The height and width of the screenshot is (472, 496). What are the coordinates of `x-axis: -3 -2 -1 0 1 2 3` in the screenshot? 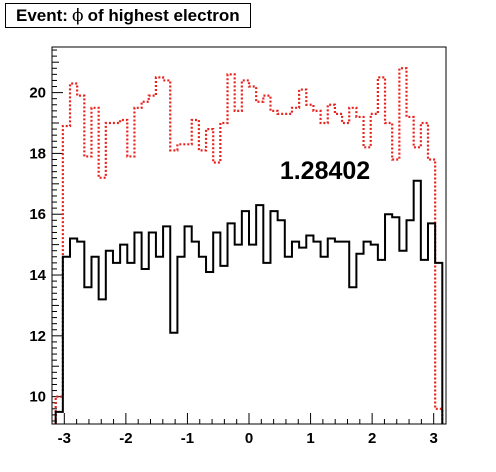 It's located at (249, 430).